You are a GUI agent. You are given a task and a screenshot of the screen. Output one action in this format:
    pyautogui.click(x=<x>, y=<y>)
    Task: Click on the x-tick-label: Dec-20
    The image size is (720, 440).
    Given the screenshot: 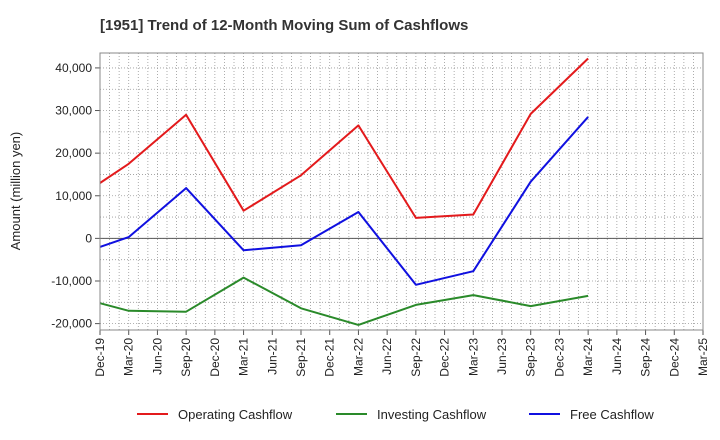 What is the action you would take?
    pyautogui.click(x=215, y=357)
    